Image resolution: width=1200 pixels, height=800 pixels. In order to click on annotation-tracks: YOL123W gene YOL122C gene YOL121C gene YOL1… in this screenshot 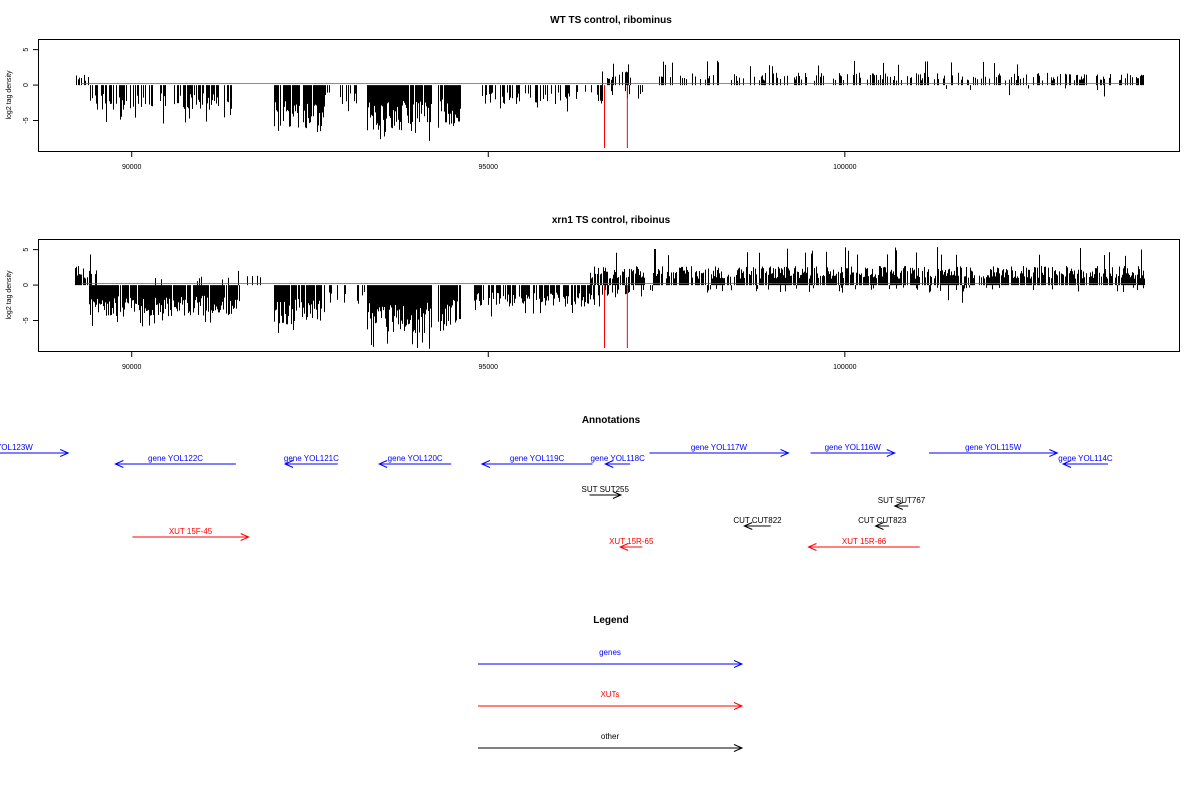, I will do `click(556, 497)`.